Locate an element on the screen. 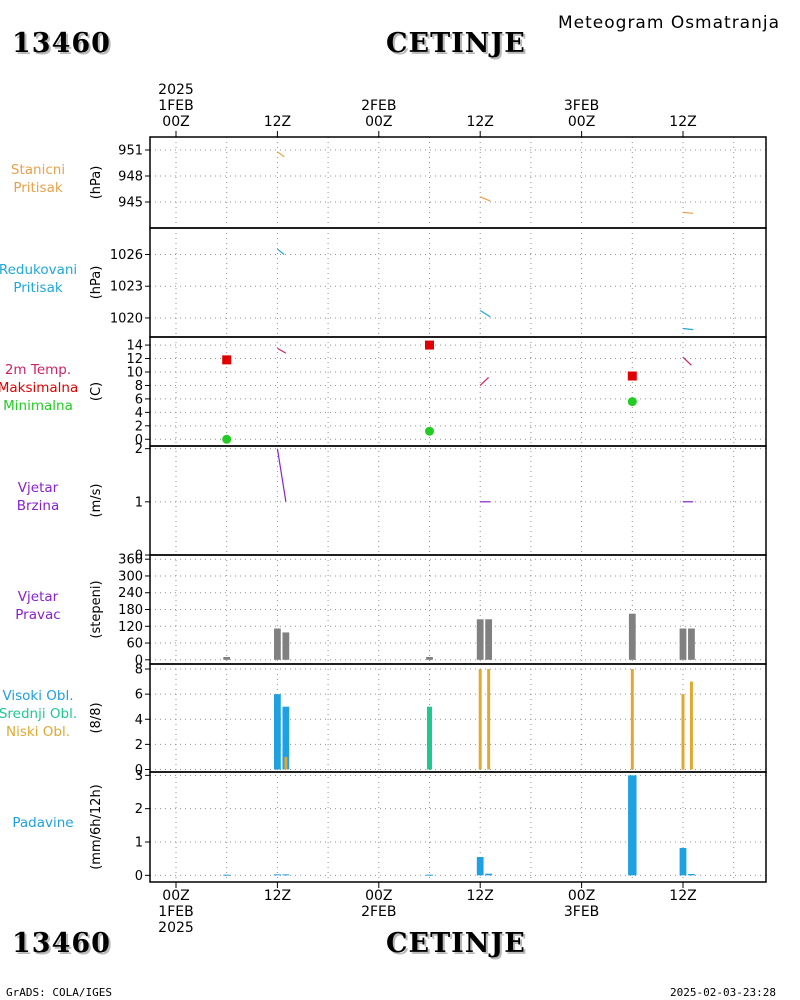  panel-label-line: Pravac is located at coordinates (38, 614).